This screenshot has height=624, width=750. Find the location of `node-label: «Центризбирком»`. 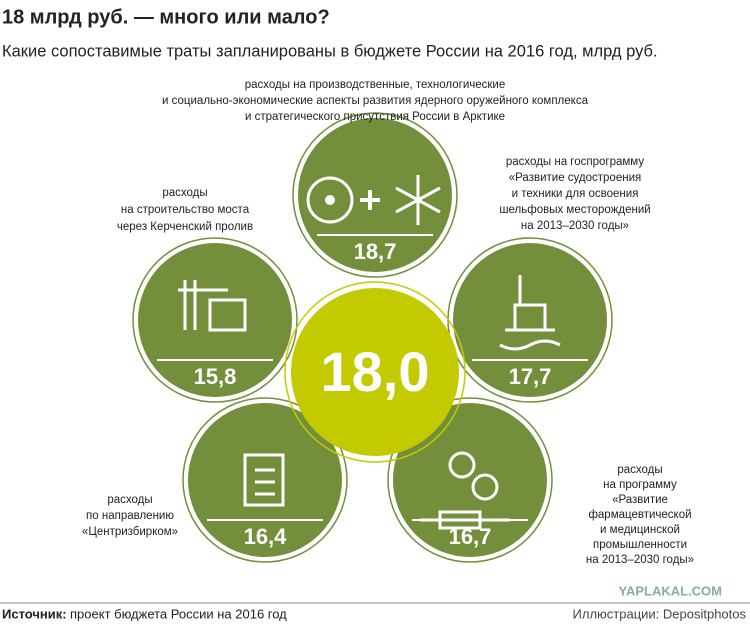

node-label: «Центризбирком» is located at coordinates (130, 532).